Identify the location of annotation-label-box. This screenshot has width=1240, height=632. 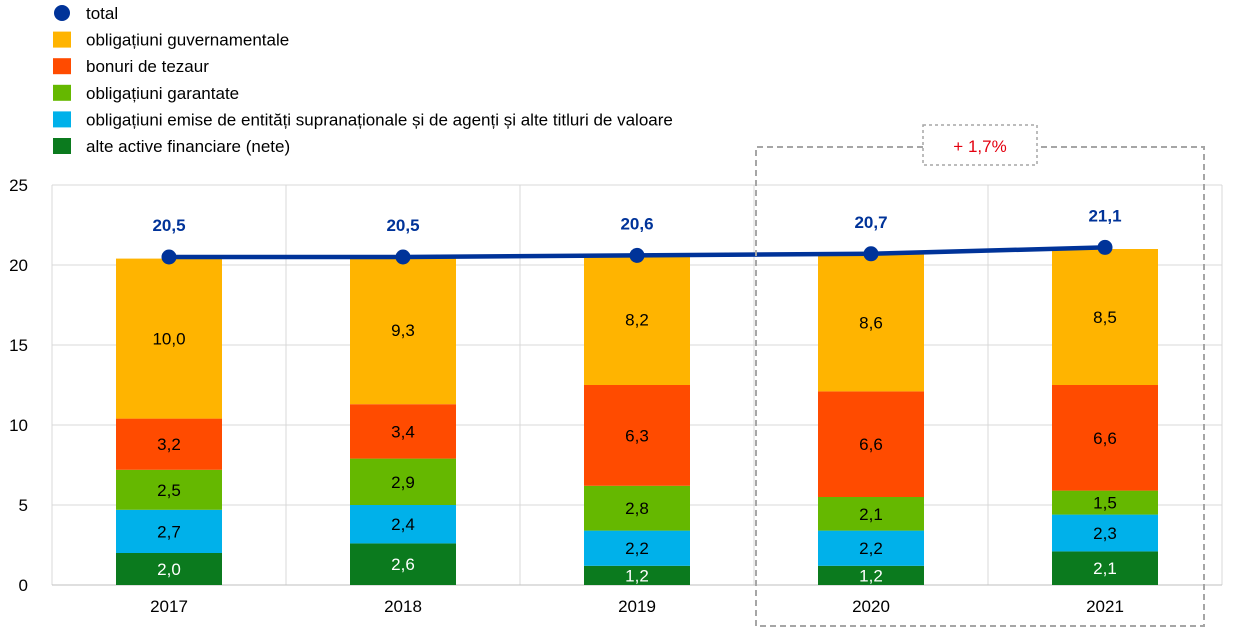
(980, 145).